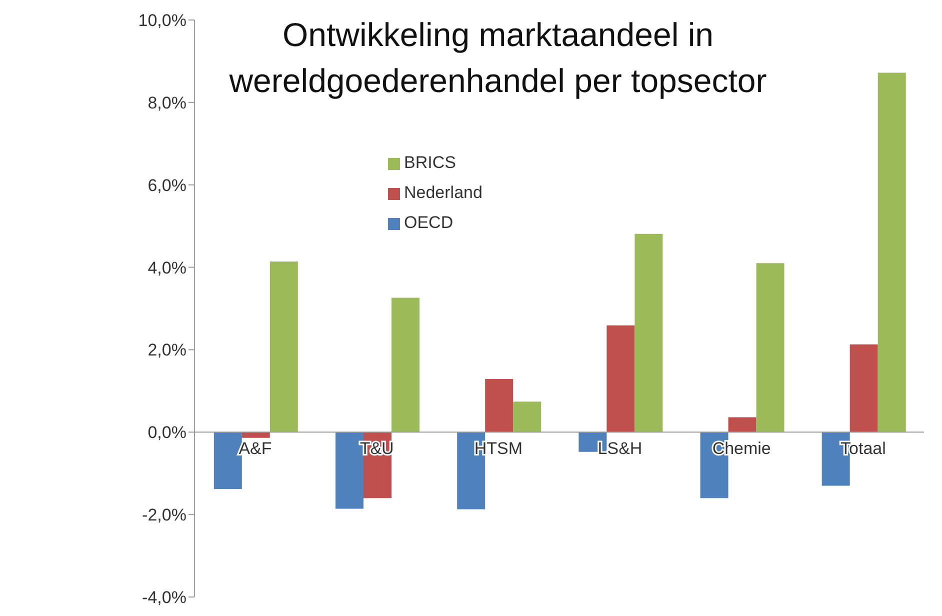 The image size is (942, 616). Describe the element at coordinates (162, 20) in the screenshot. I see `y-tick-label: 10,0%` at that location.